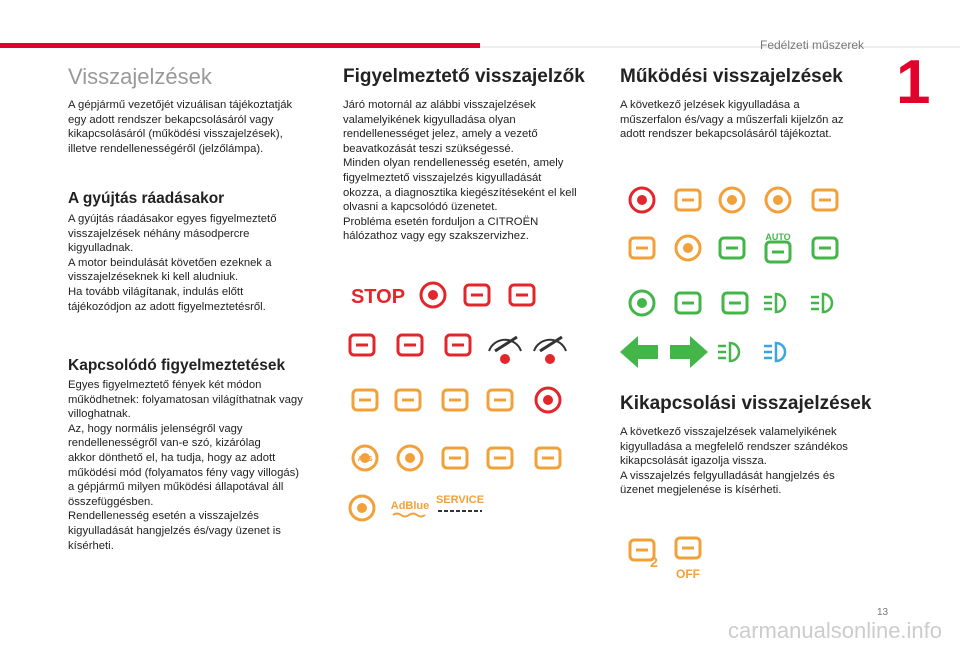 This screenshot has width=960, height=649. What do you see at coordinates (165, 385) in the screenshot?
I see `text-line: Egyes figyelmeztető fények két módon` at bounding box center [165, 385].